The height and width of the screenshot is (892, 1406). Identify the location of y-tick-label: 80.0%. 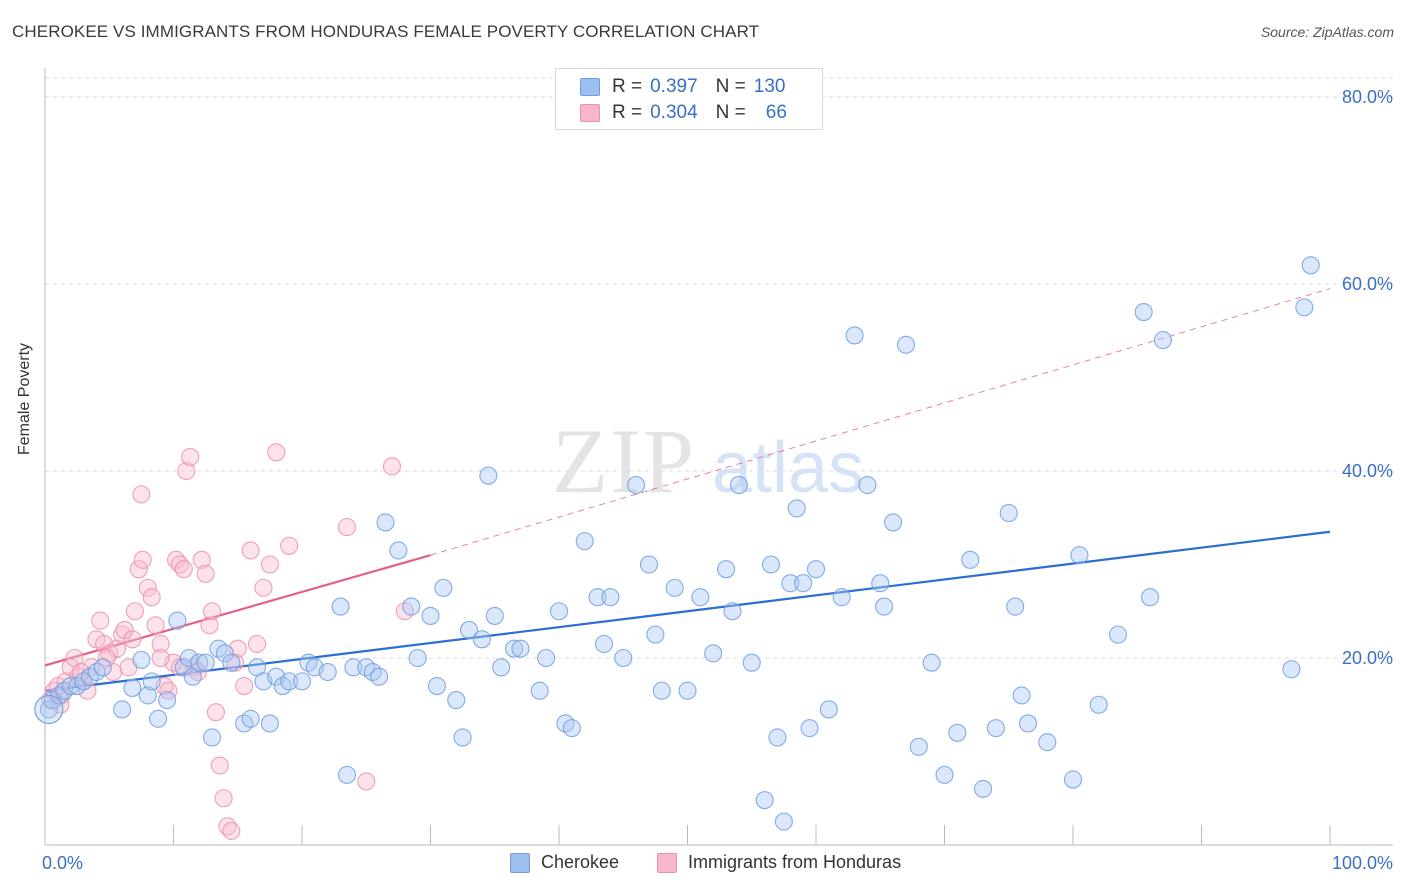
(1367, 97).